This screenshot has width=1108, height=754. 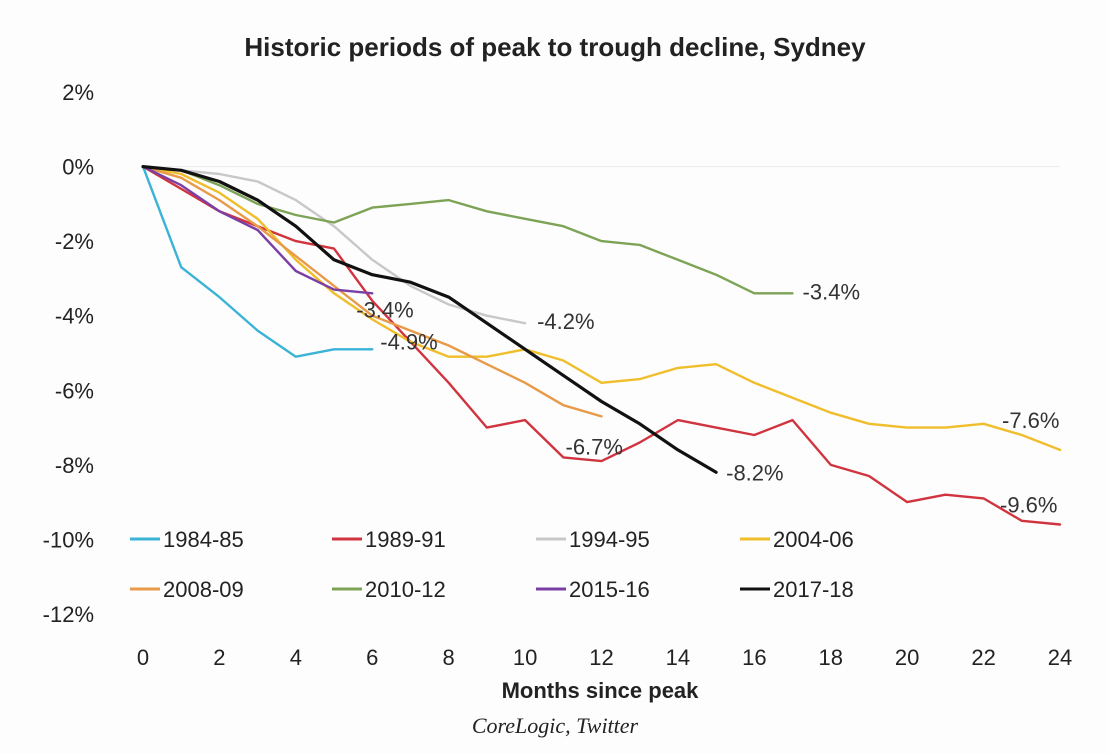 What do you see at coordinates (68, 614) in the screenshot?
I see `y-tick-label: -12%` at bounding box center [68, 614].